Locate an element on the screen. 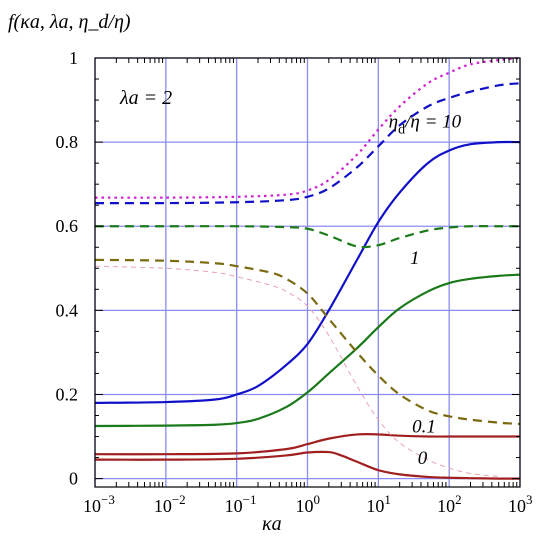 The height and width of the screenshot is (541, 550). y-tick-labels: 0 0.2 0.4 0.6 0.8 1 is located at coordinates (67, 268).